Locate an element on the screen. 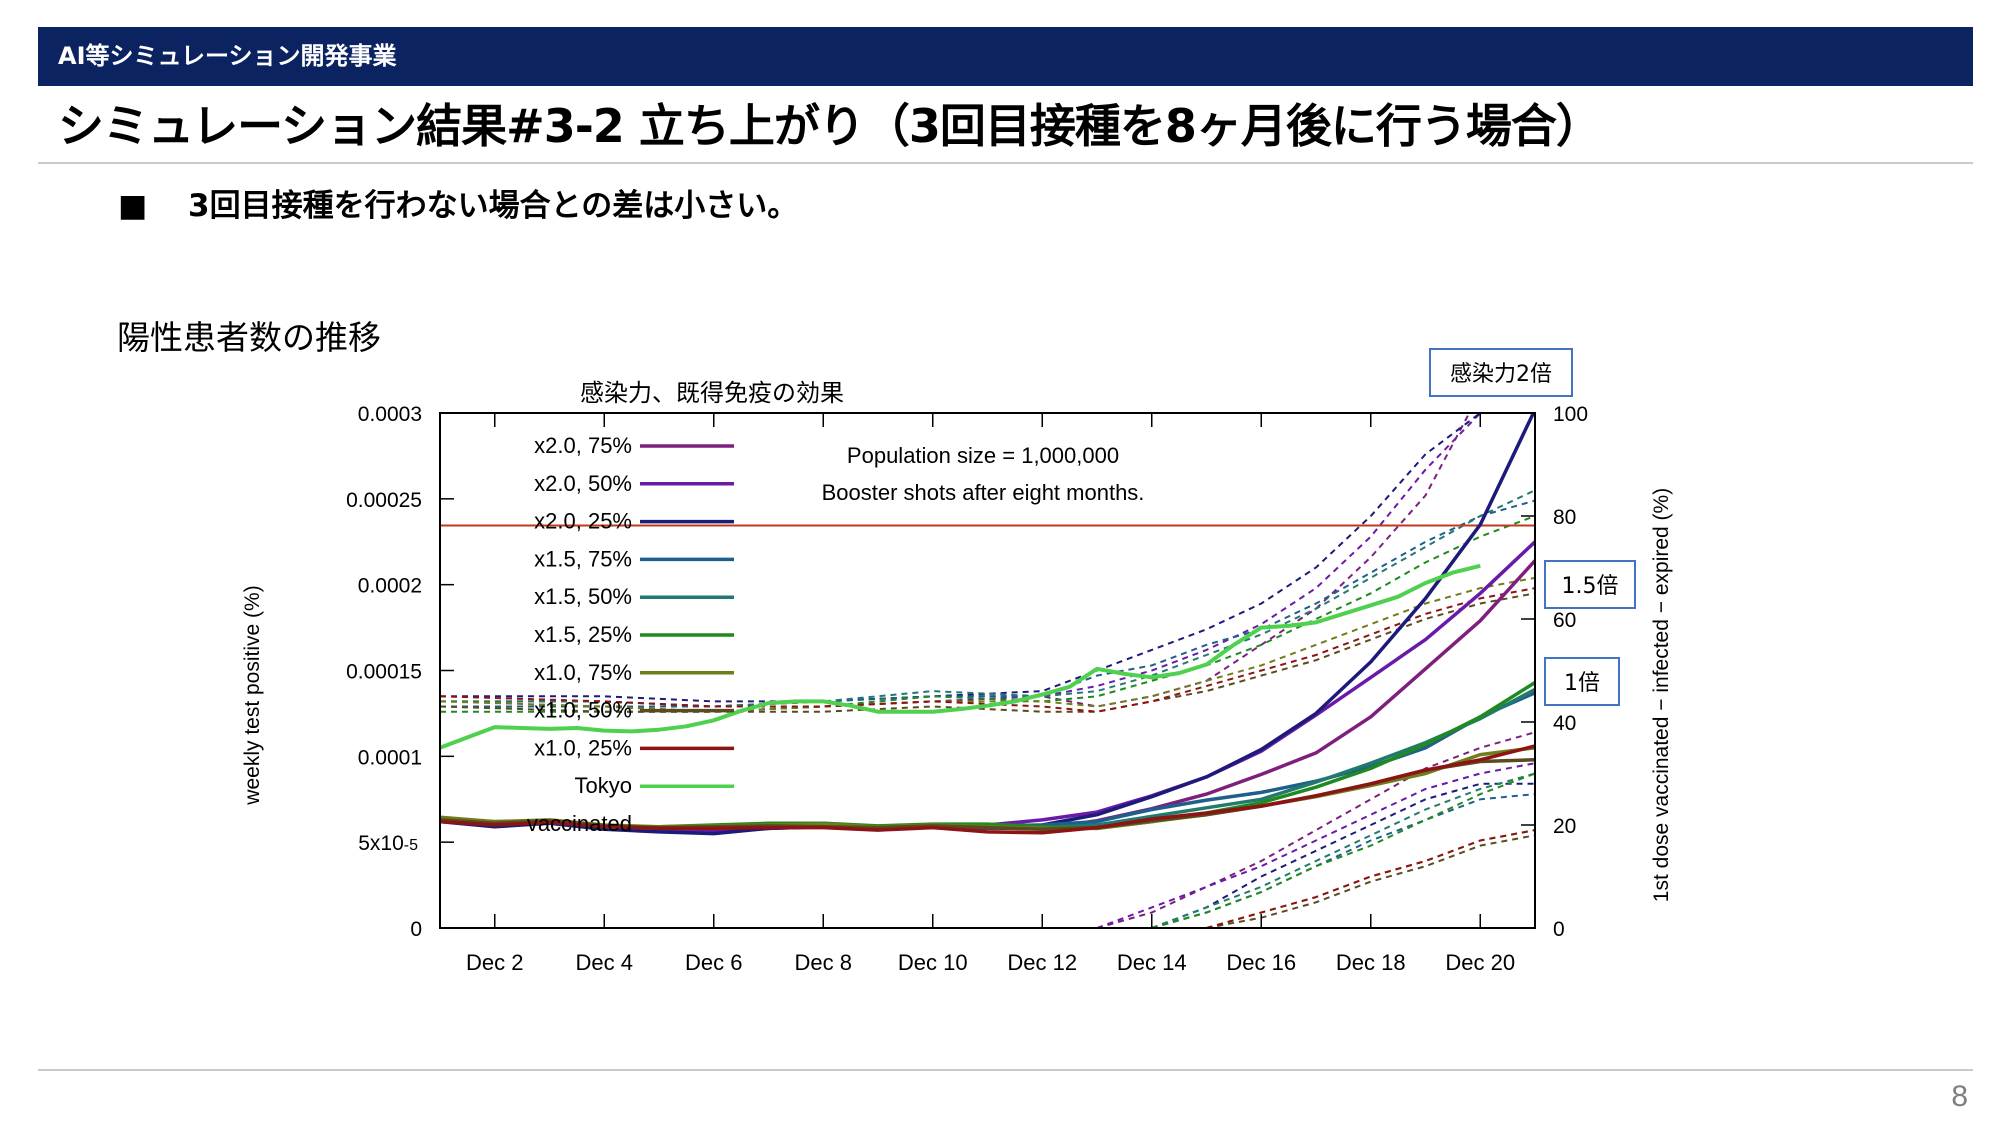 The image size is (2000, 1125). callout-2x: 感染力2倍 is located at coordinates (1501, 372).